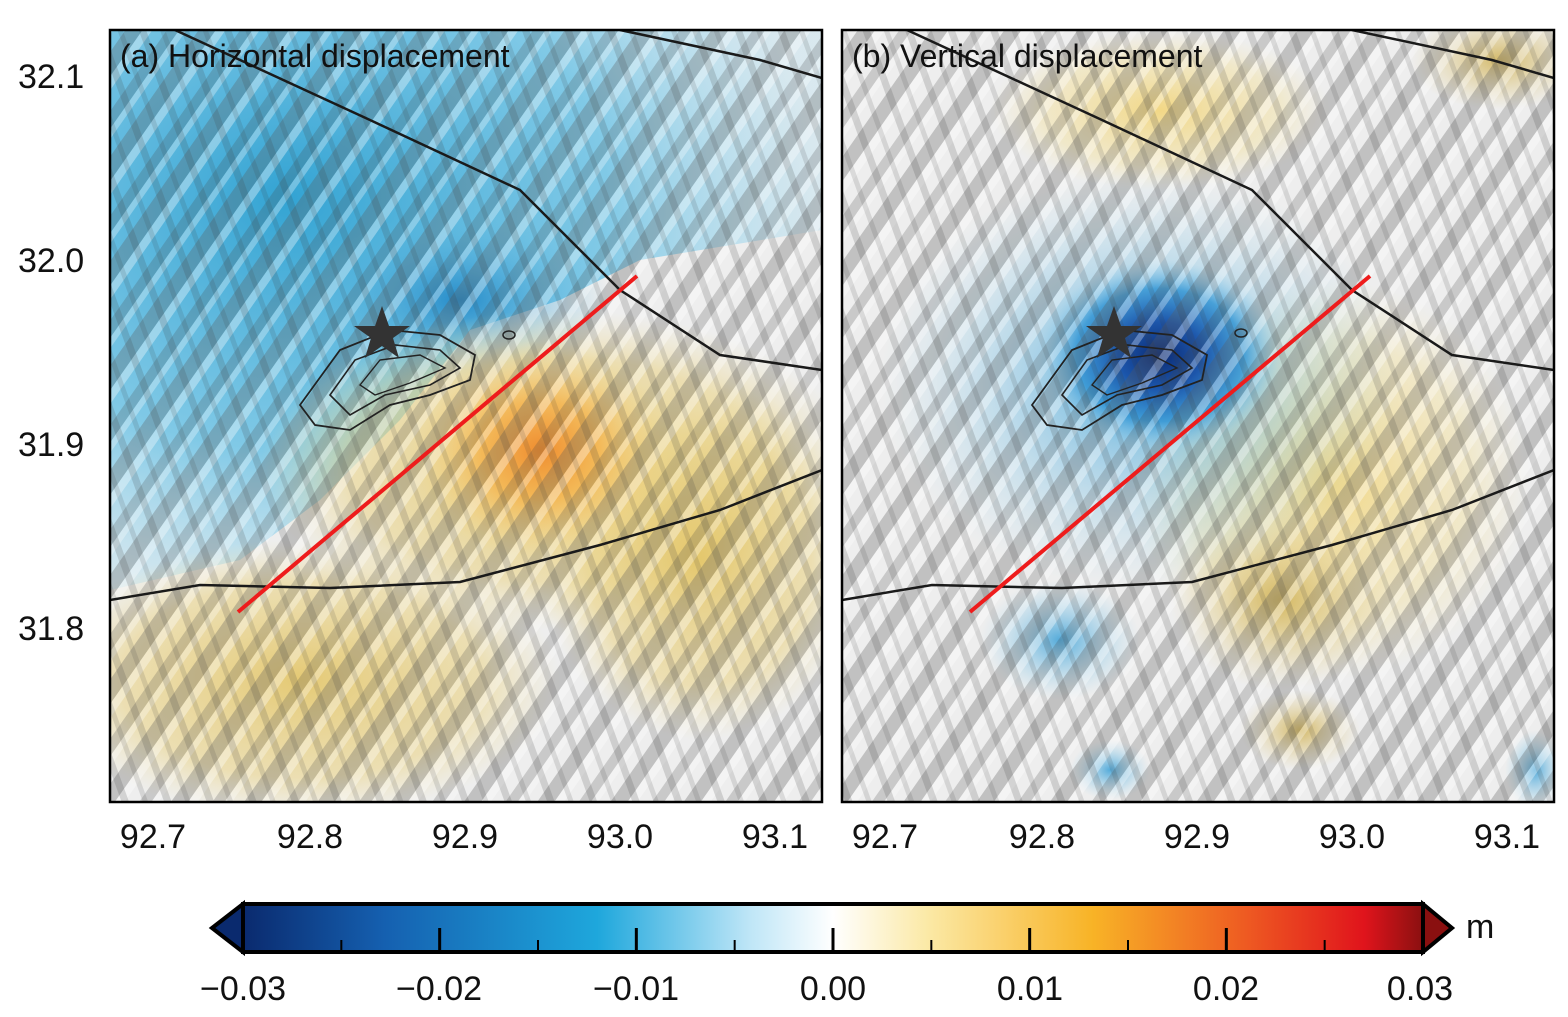 The image size is (1568, 1017). I want to click on colorbar-min-arrow, so click(226, 928).